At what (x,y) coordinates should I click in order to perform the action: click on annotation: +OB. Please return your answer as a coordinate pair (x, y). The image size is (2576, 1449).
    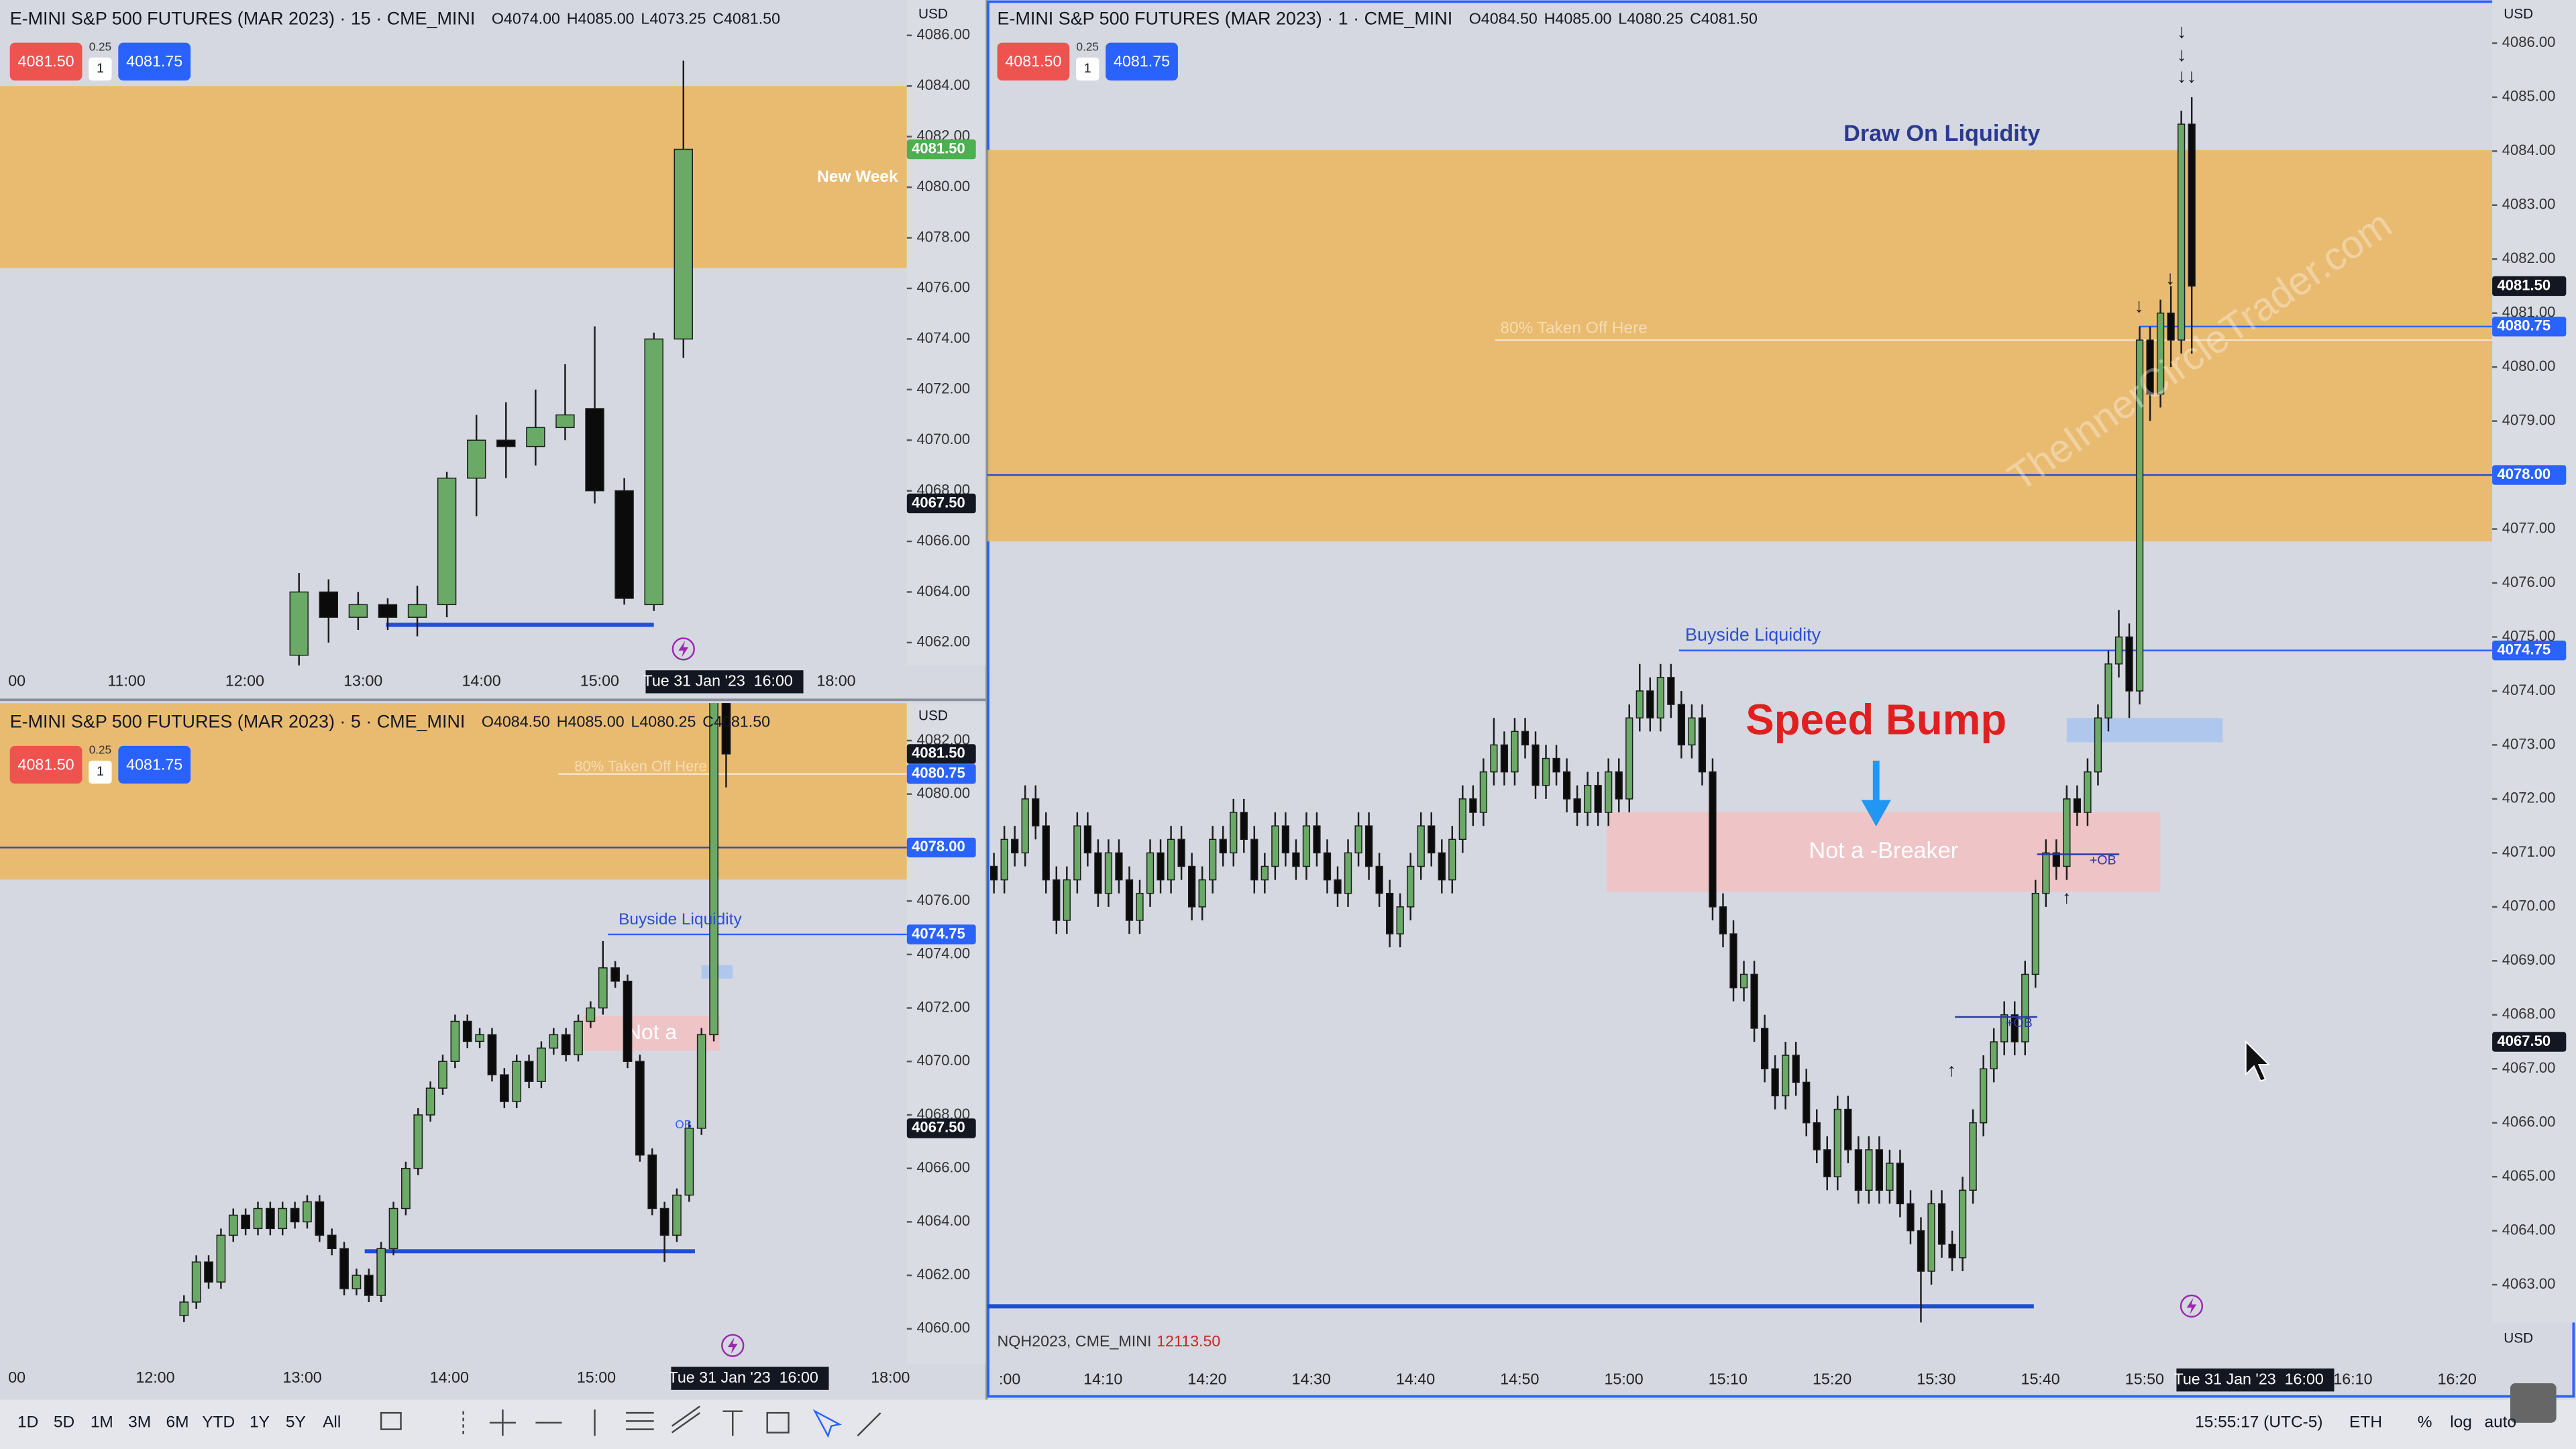
    Looking at the image, I should click on (2103, 860).